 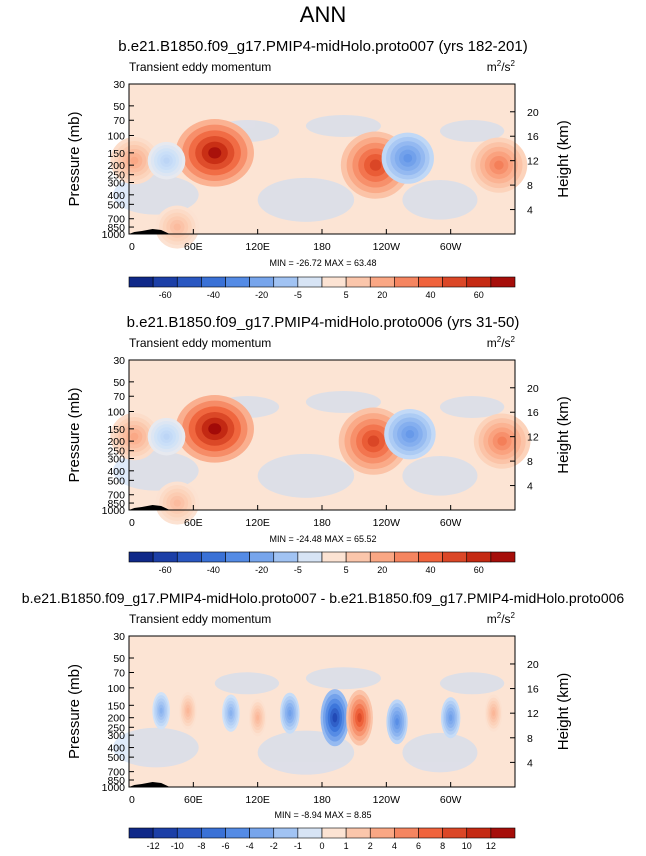 I want to click on y-tick-label: 1000, so click(x=114, y=788).